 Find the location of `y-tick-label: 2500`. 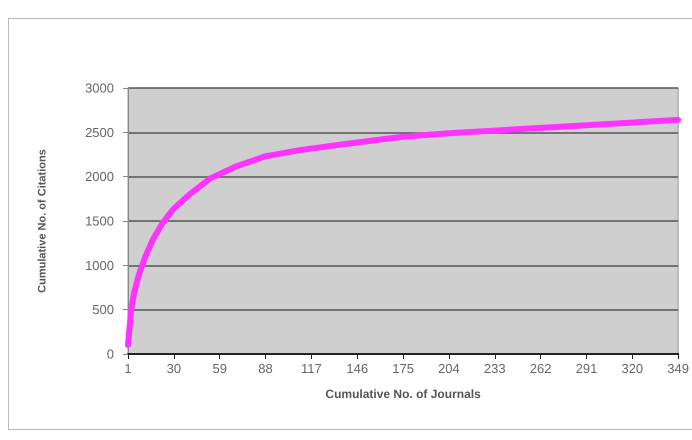

y-tick-label: 2500 is located at coordinates (99, 132).